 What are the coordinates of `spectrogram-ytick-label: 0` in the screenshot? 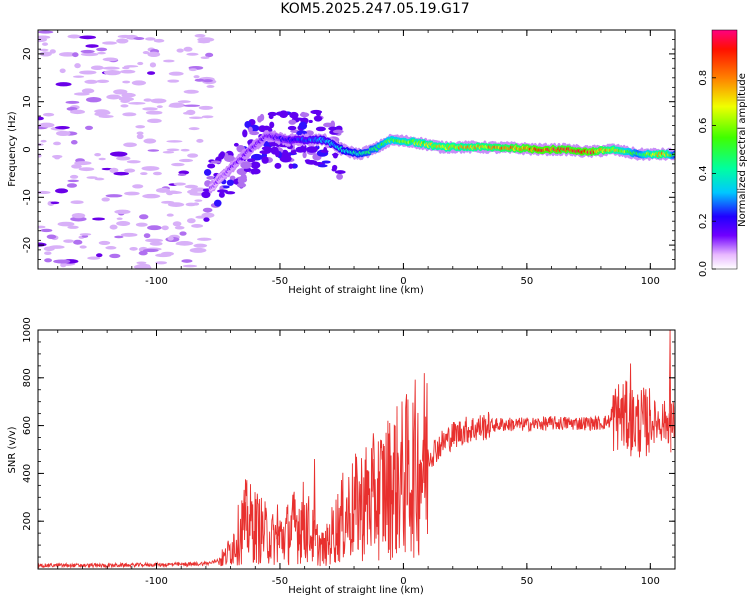 It's located at (27, 149).